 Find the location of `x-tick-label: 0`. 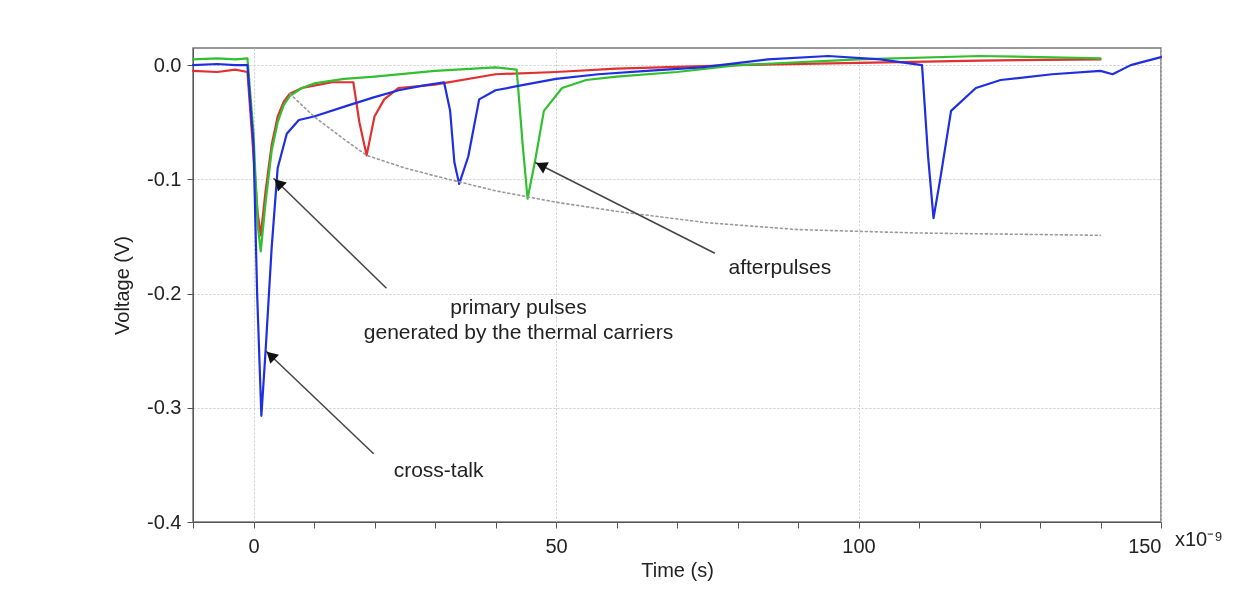

x-tick-label: 0 is located at coordinates (254, 545).